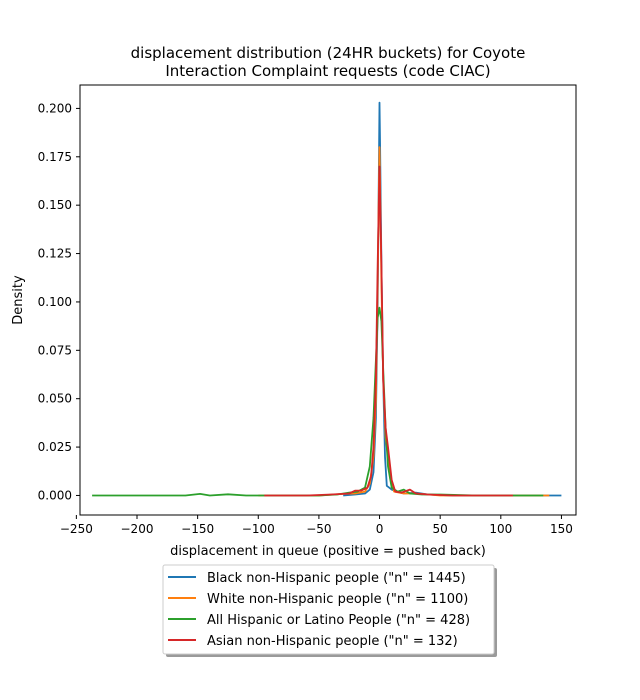 Image resolution: width=640 pixels, height=700 pixels. I want to click on legend-entry: White non-Hispanic people ("n" = 1100), so click(318, 599).